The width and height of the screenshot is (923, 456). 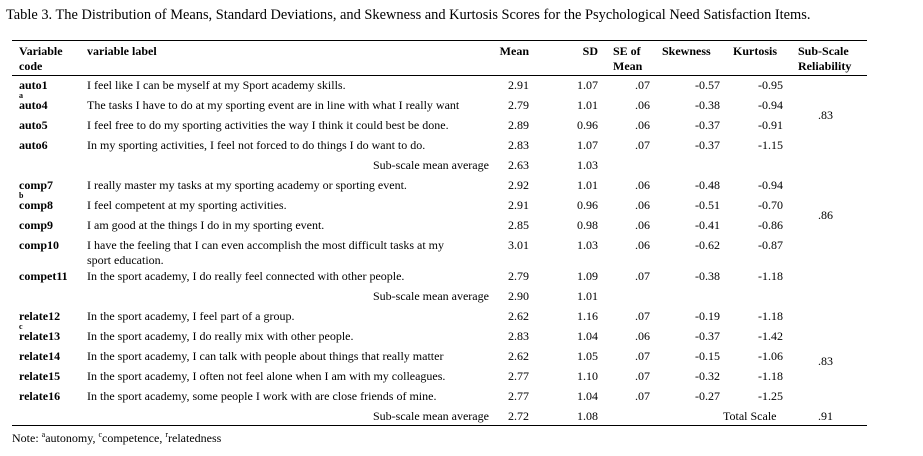 What do you see at coordinates (514, 51) in the screenshot?
I see `header-mean: Mean` at bounding box center [514, 51].